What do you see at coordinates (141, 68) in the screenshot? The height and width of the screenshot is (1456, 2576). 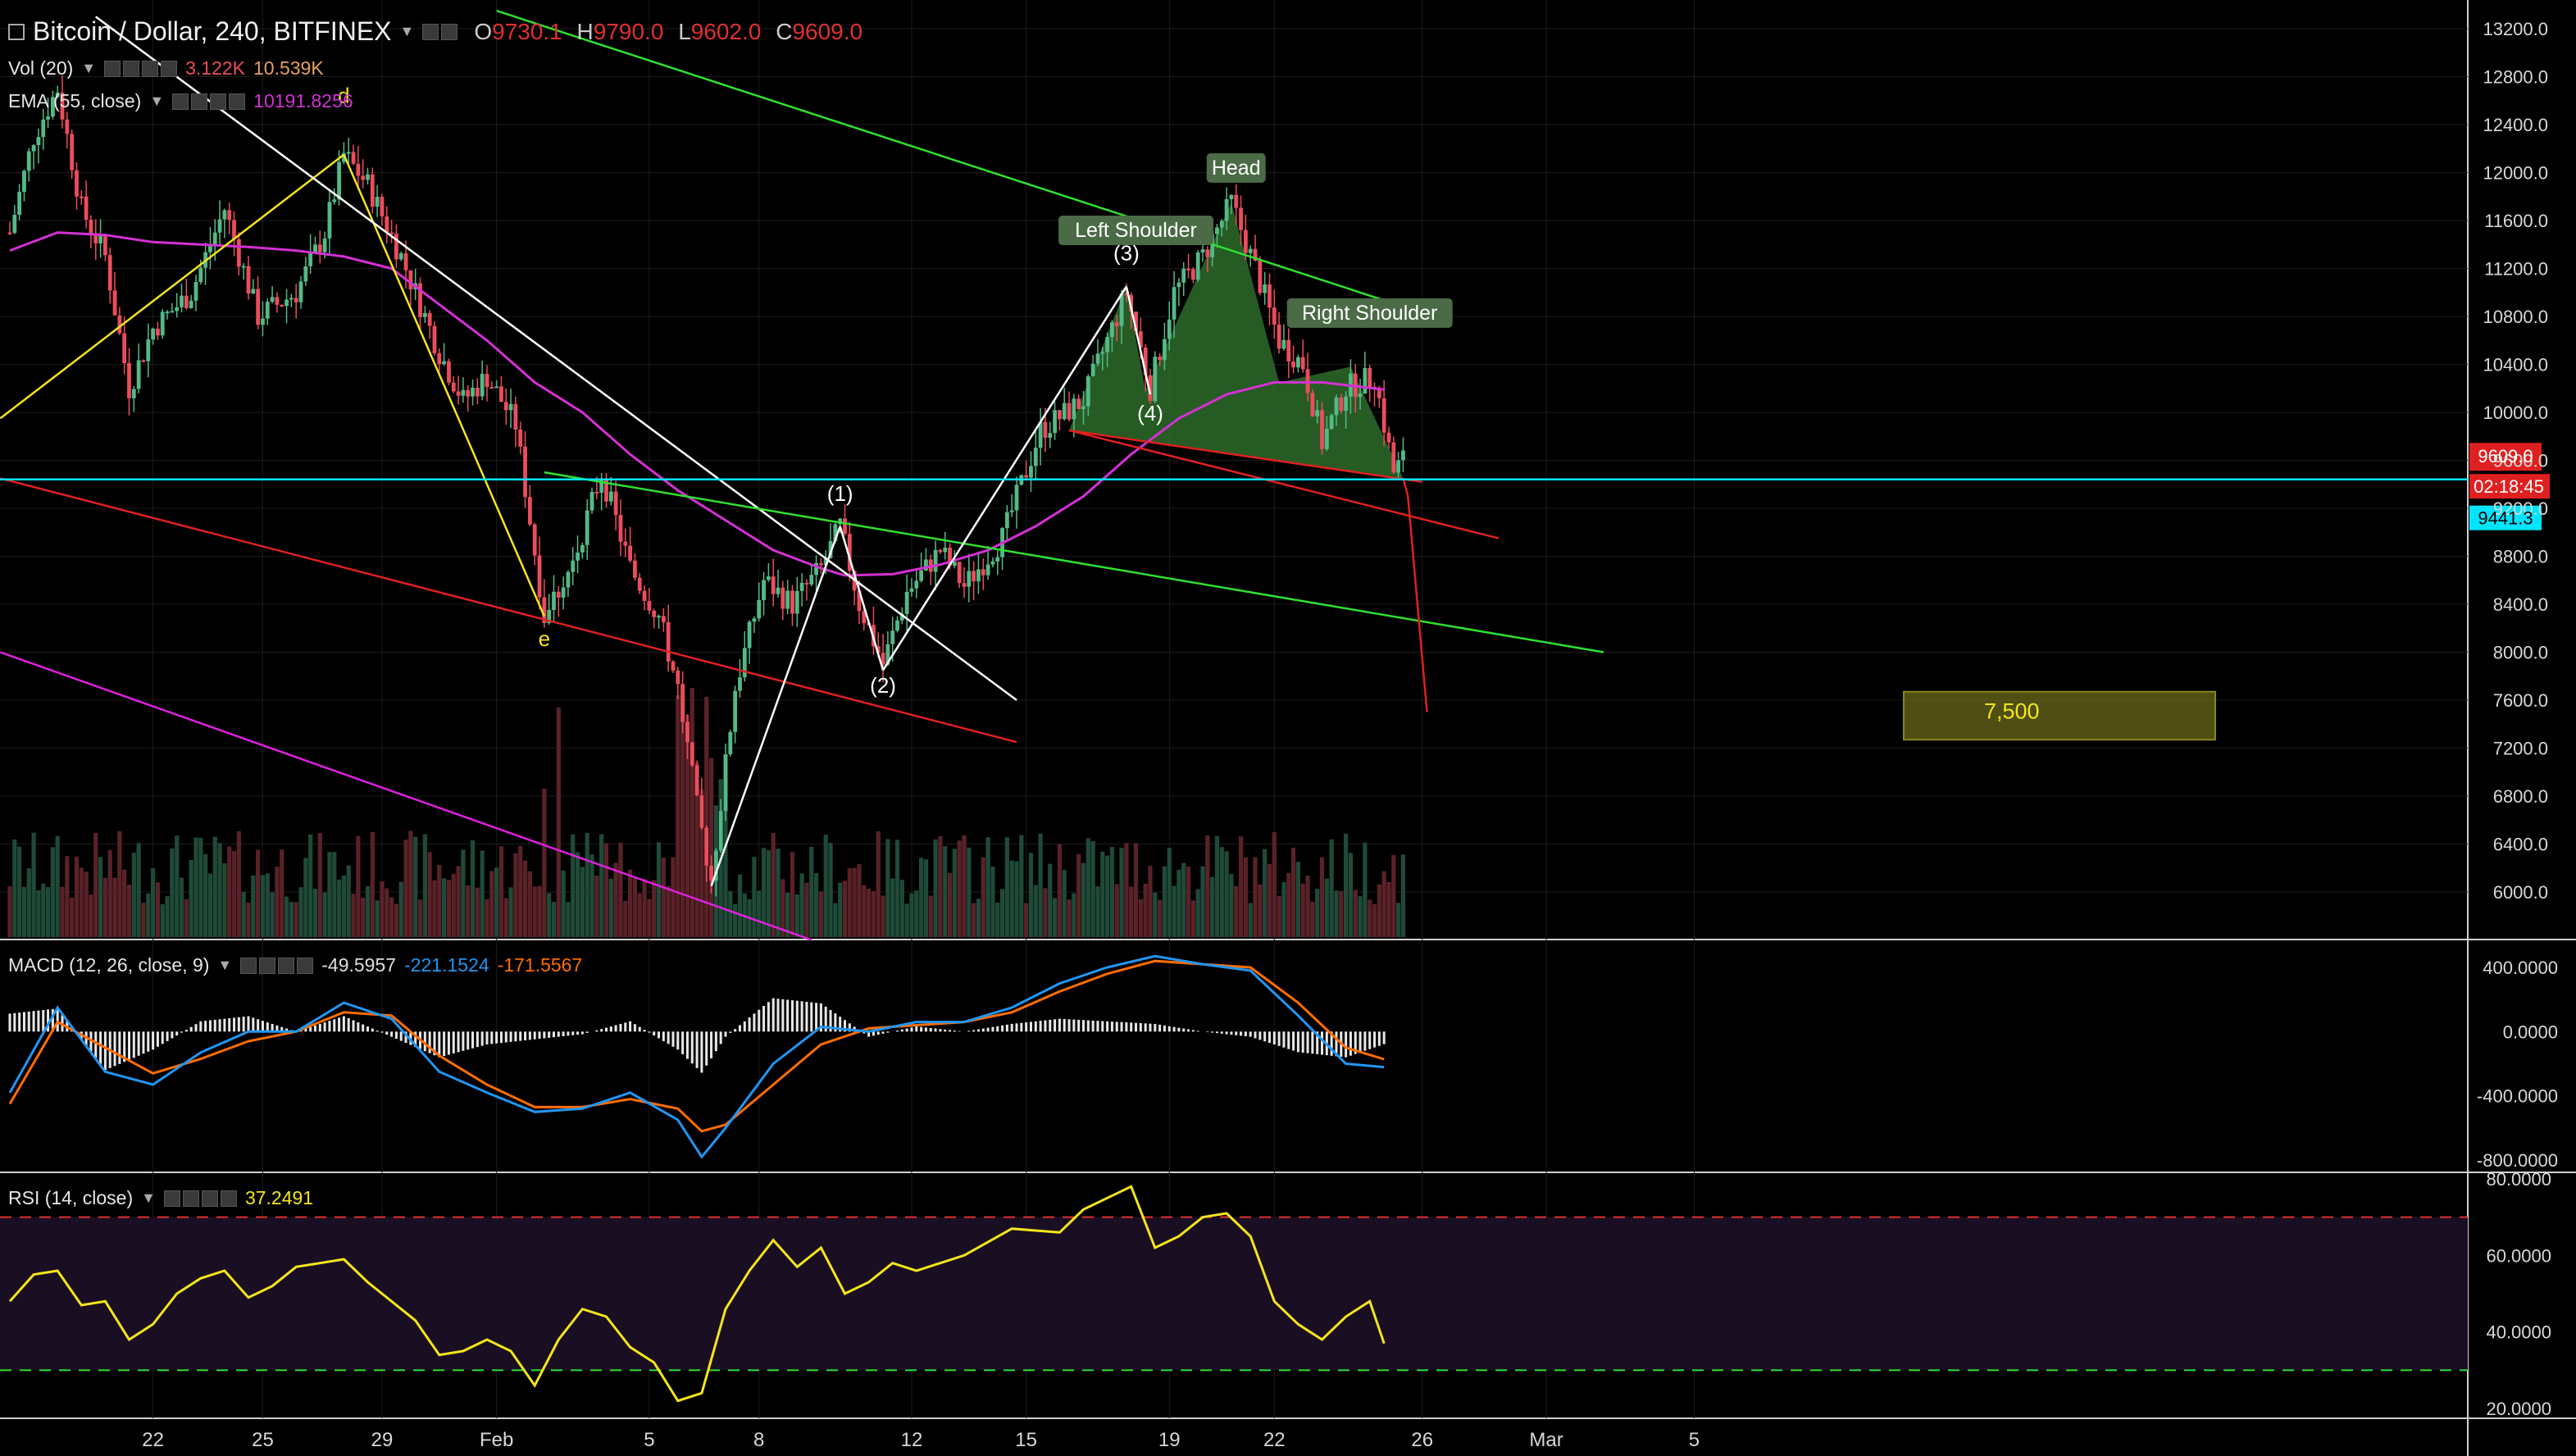 I see `vol-controls` at bounding box center [141, 68].